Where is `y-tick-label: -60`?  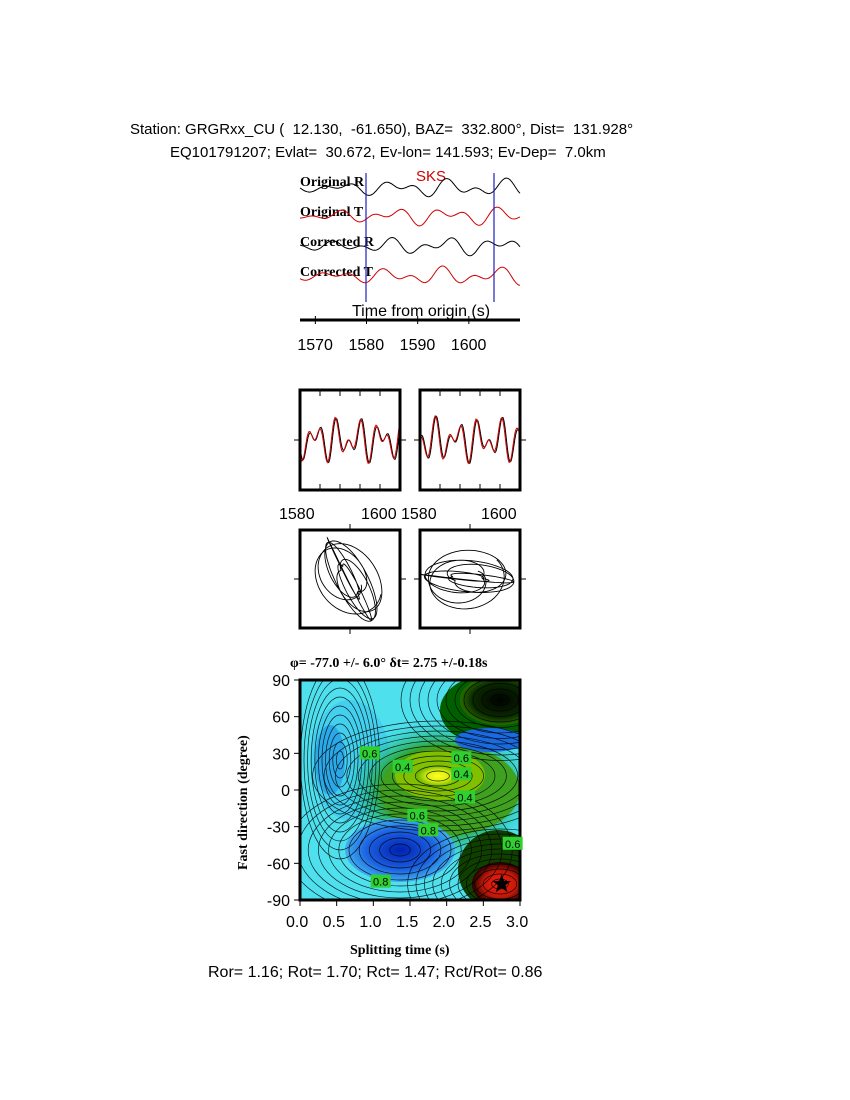 y-tick-label: -60 is located at coordinates (278, 864).